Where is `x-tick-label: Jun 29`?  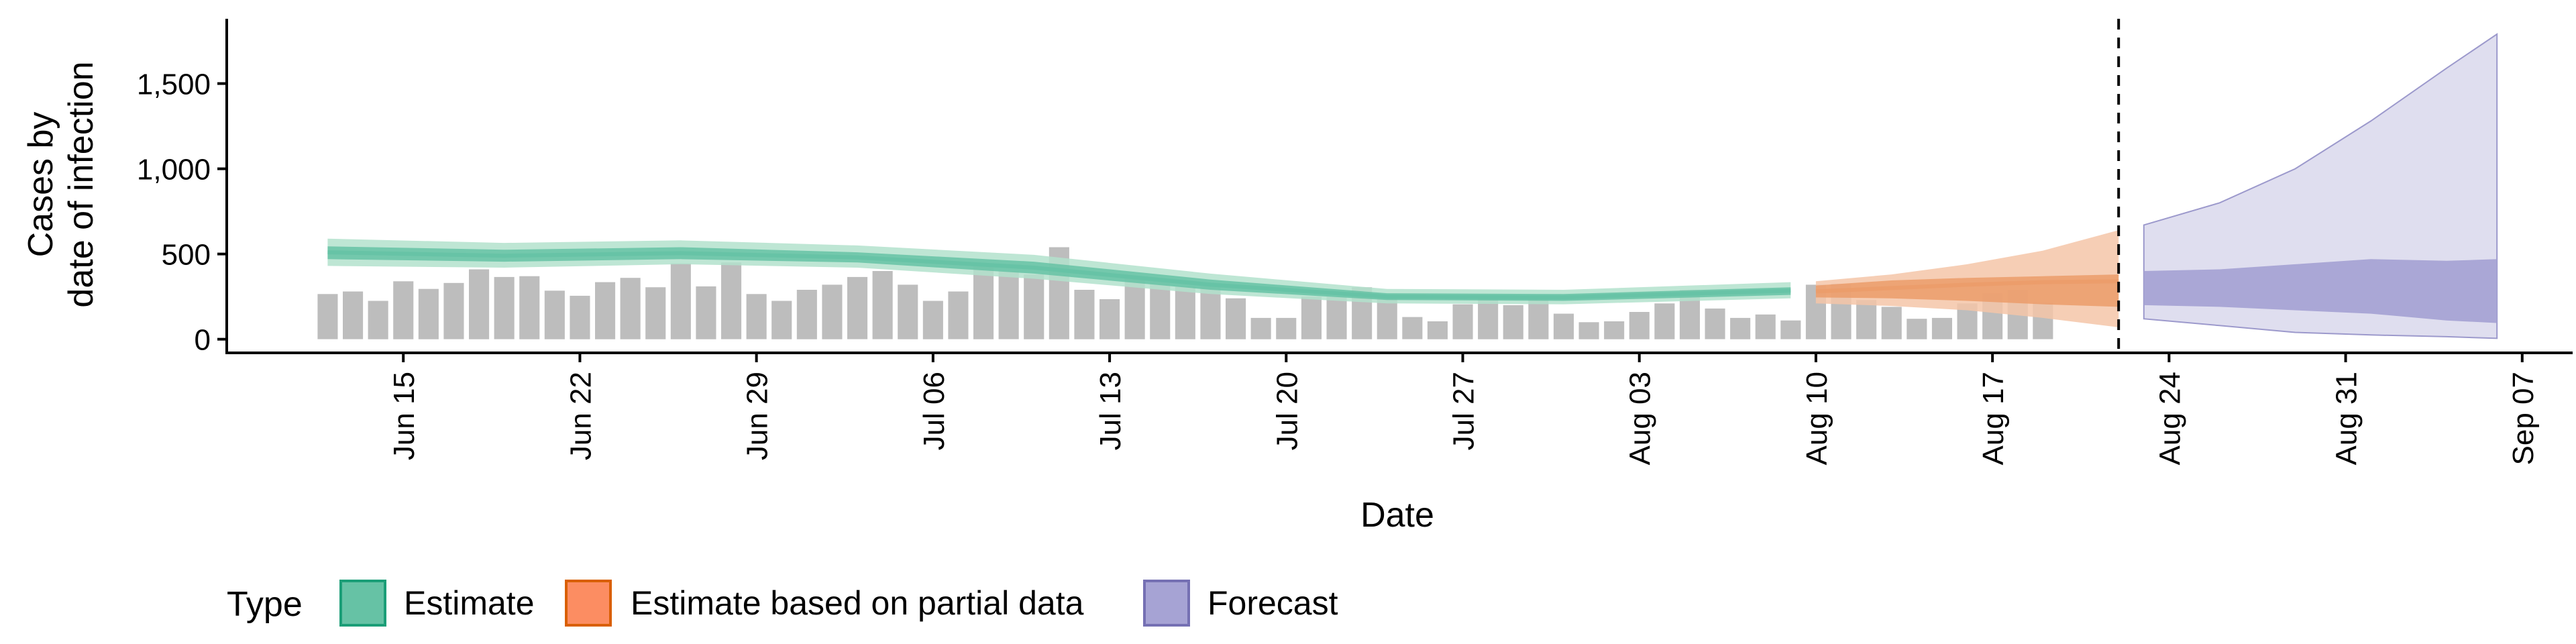 x-tick-label: Jun 29 is located at coordinates (757, 416).